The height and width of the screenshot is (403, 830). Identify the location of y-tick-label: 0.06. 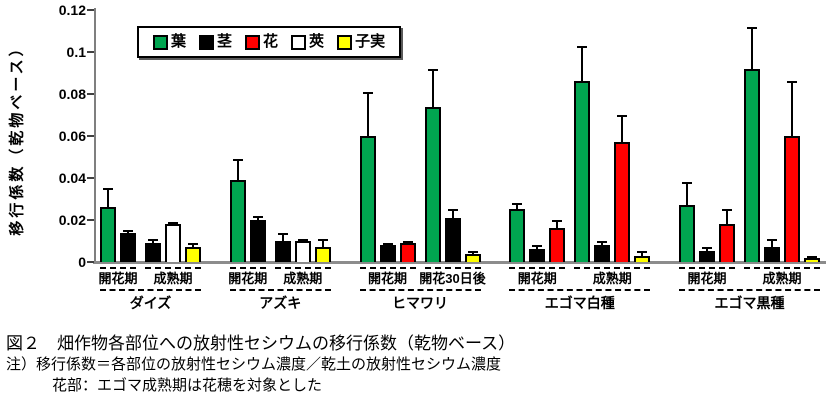
(72, 136).